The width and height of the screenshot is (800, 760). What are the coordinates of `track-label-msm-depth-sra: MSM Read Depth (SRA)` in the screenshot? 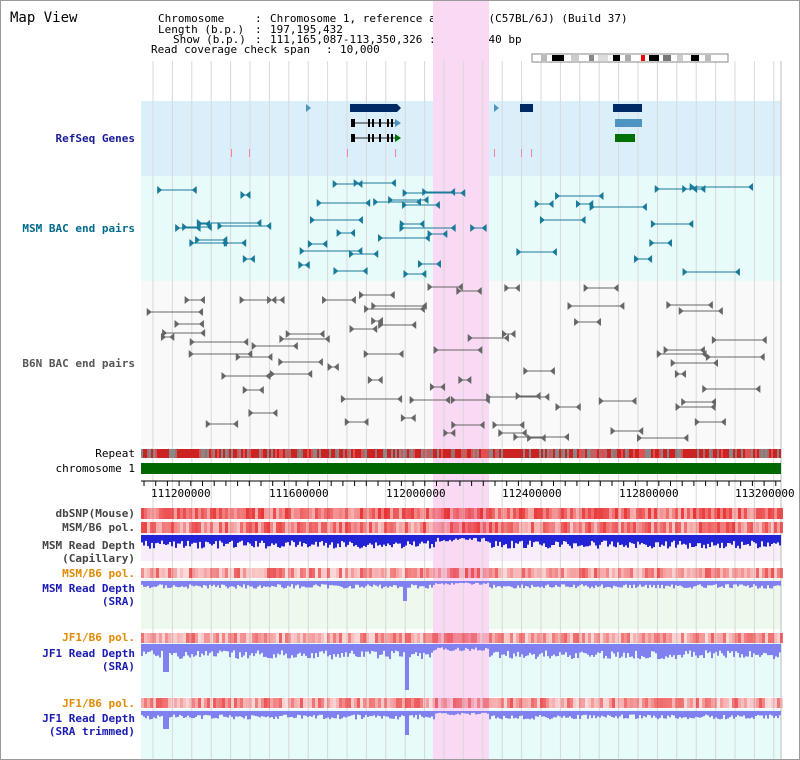 It's located at (88, 595).